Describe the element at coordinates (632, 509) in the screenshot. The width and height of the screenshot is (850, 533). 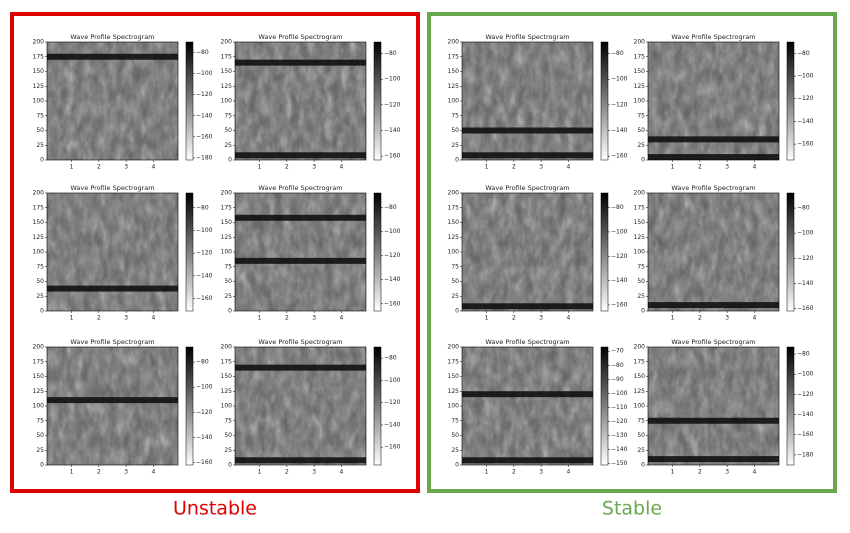
I see `group-label: Stable` at that location.